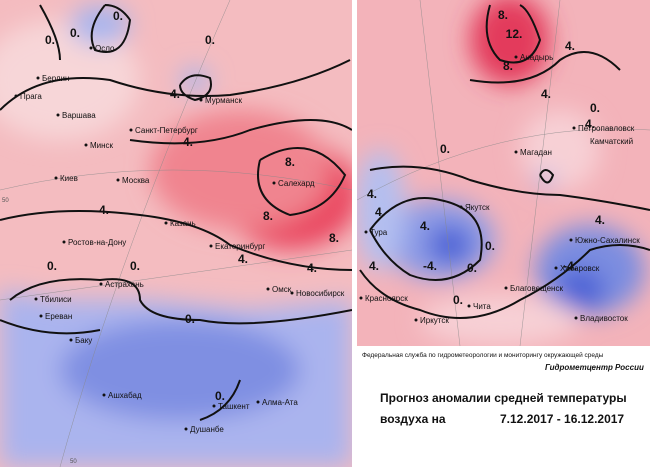 The image size is (650, 472). Describe the element at coordinates (240, 246) in the screenshot. I see `city-label: Екатеринбург` at that location.